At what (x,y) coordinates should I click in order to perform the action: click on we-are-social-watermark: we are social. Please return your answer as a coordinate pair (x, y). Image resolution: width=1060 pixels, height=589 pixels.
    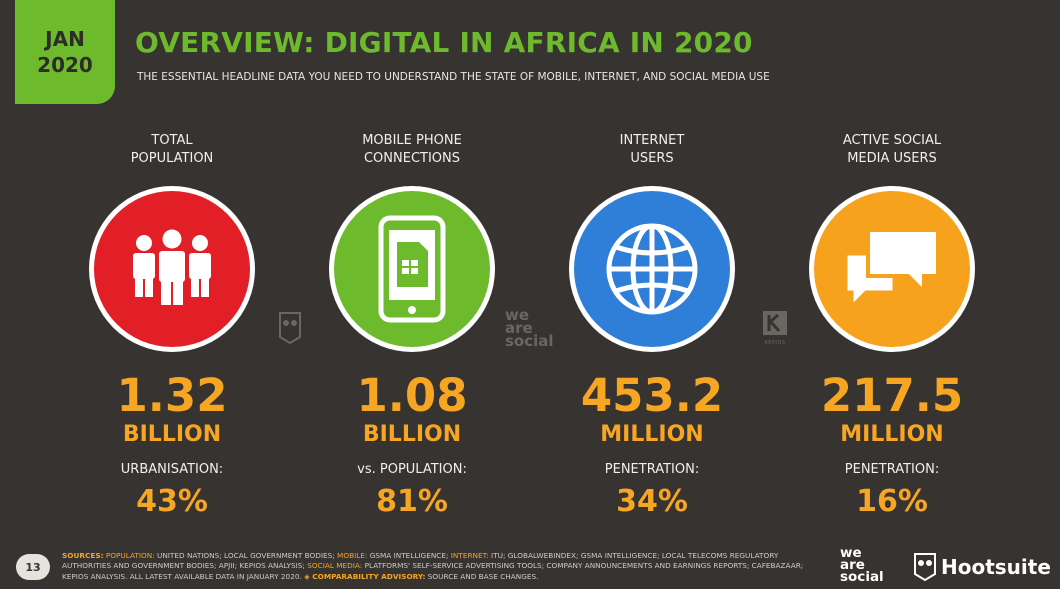
    Looking at the image, I should click on (529, 328).